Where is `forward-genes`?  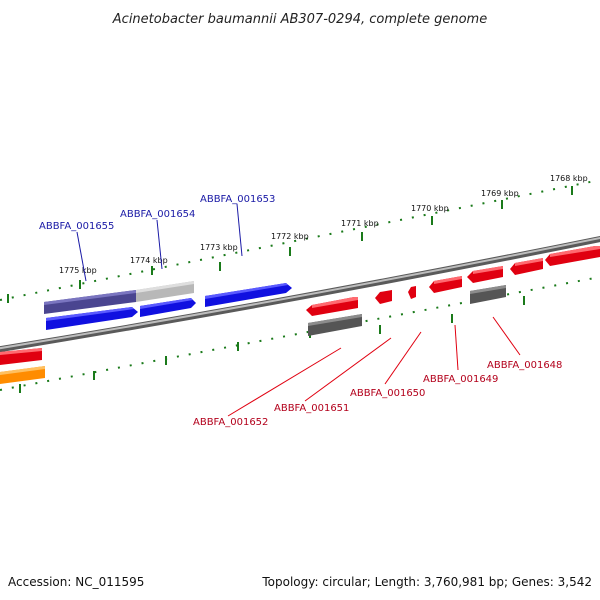 forward-genes is located at coordinates (168, 305).